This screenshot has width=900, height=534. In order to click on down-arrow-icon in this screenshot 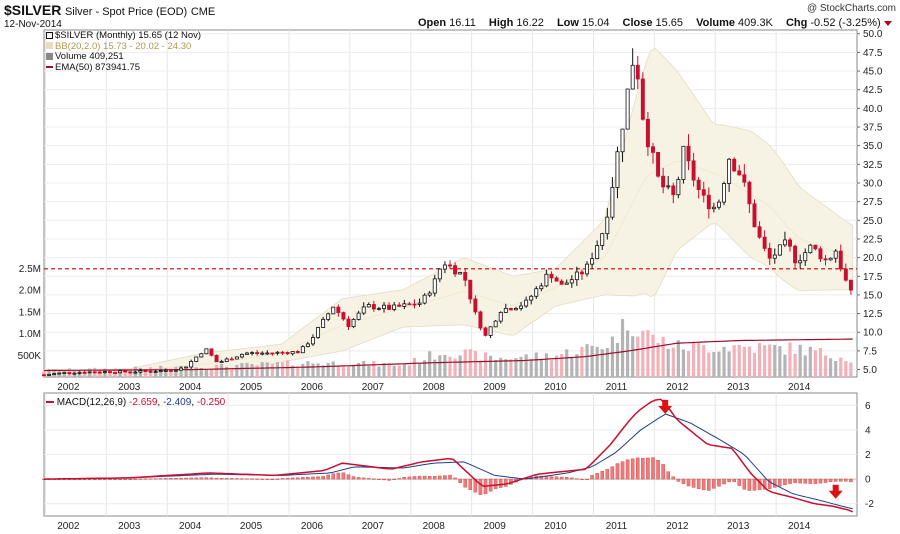, I will do `click(665, 406)`.